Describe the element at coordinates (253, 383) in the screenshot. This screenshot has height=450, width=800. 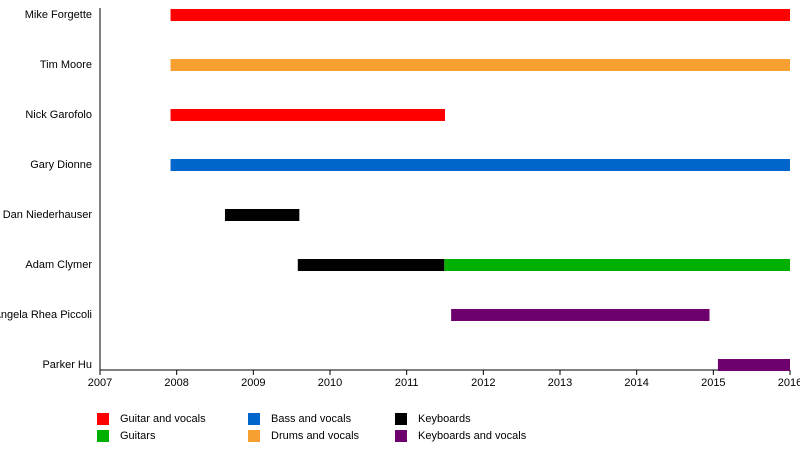
I see `x-tick-label: 2009` at that location.